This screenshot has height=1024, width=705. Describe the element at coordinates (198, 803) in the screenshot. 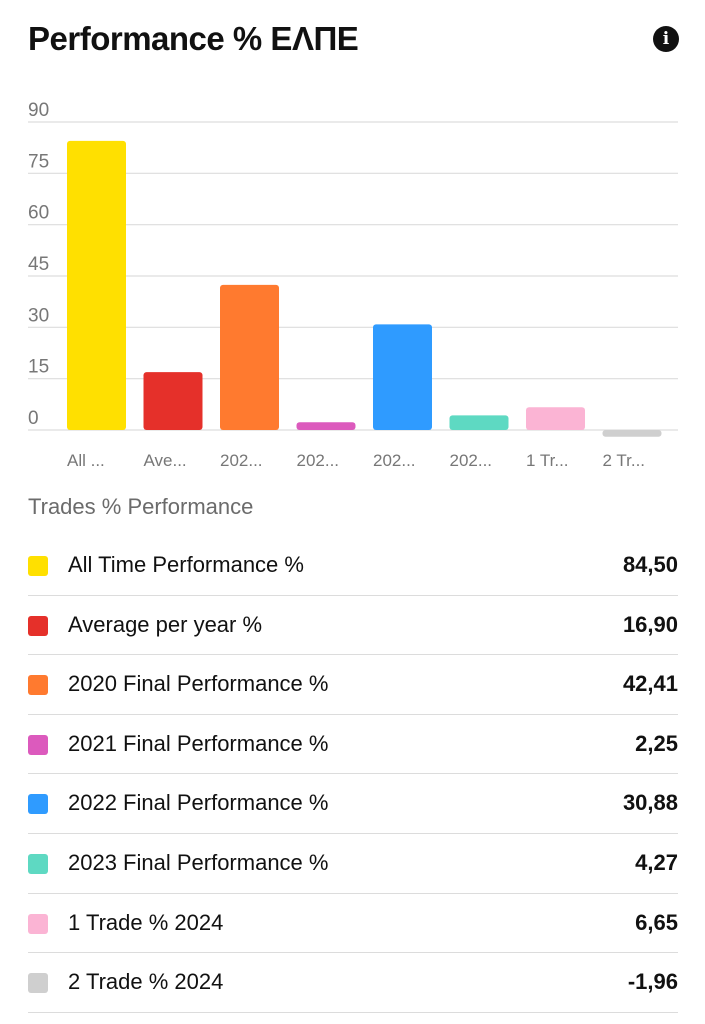

I see `legend-label: 2022 Final Performance %` at that location.